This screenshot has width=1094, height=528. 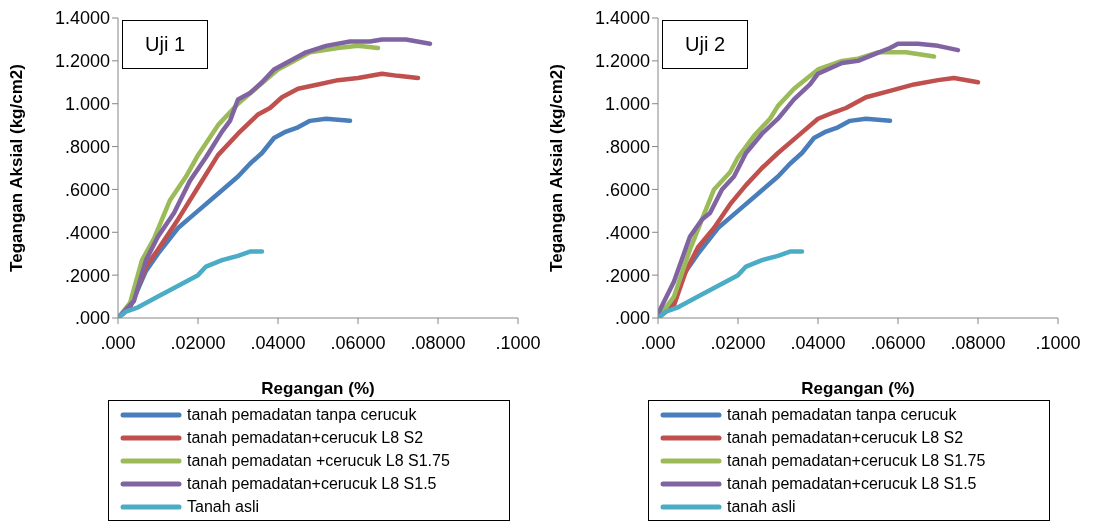 What do you see at coordinates (165, 44) in the screenshot?
I see `annotation: Uji 1` at bounding box center [165, 44].